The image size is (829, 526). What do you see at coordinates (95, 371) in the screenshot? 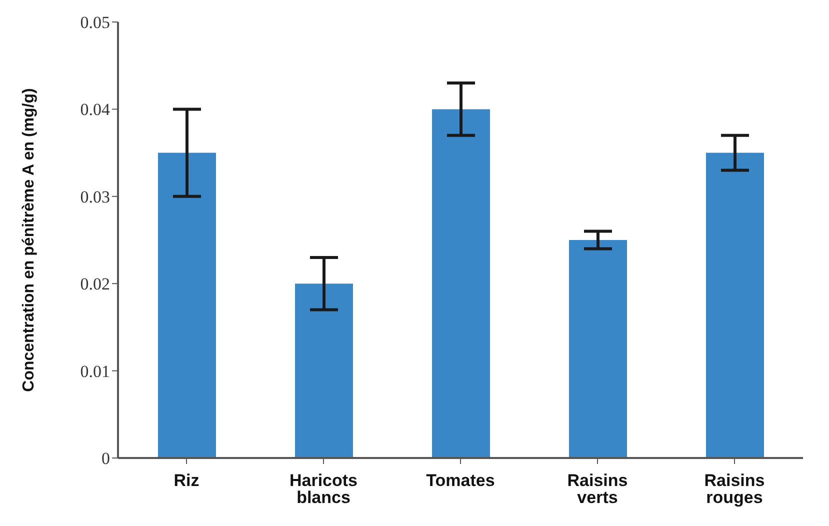
I see `y-tick-label: 0.01` at bounding box center [95, 371].